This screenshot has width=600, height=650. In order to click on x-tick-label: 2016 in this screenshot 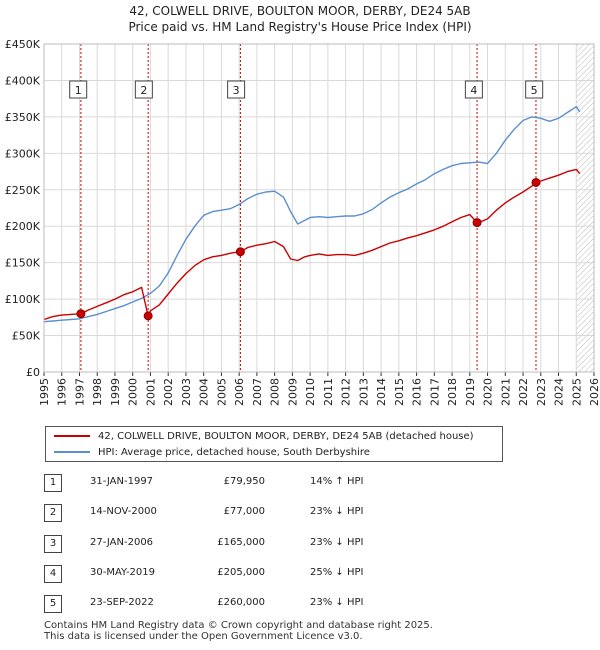, I will do `click(417, 392)`.